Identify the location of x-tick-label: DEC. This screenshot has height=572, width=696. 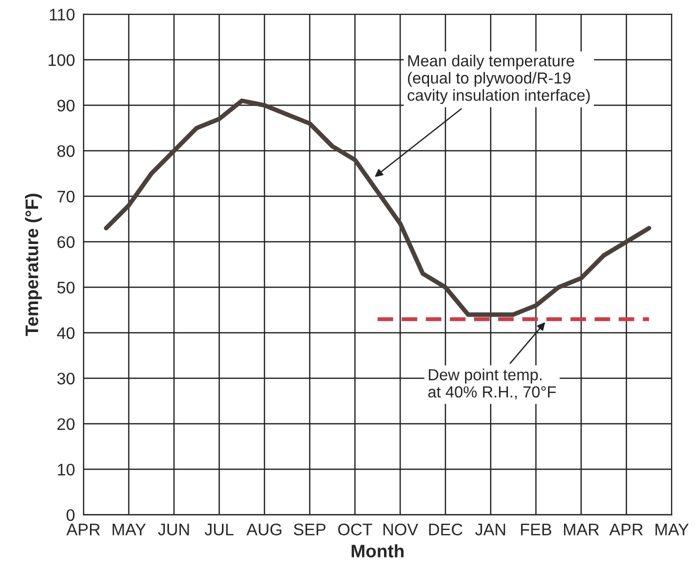
(445, 530).